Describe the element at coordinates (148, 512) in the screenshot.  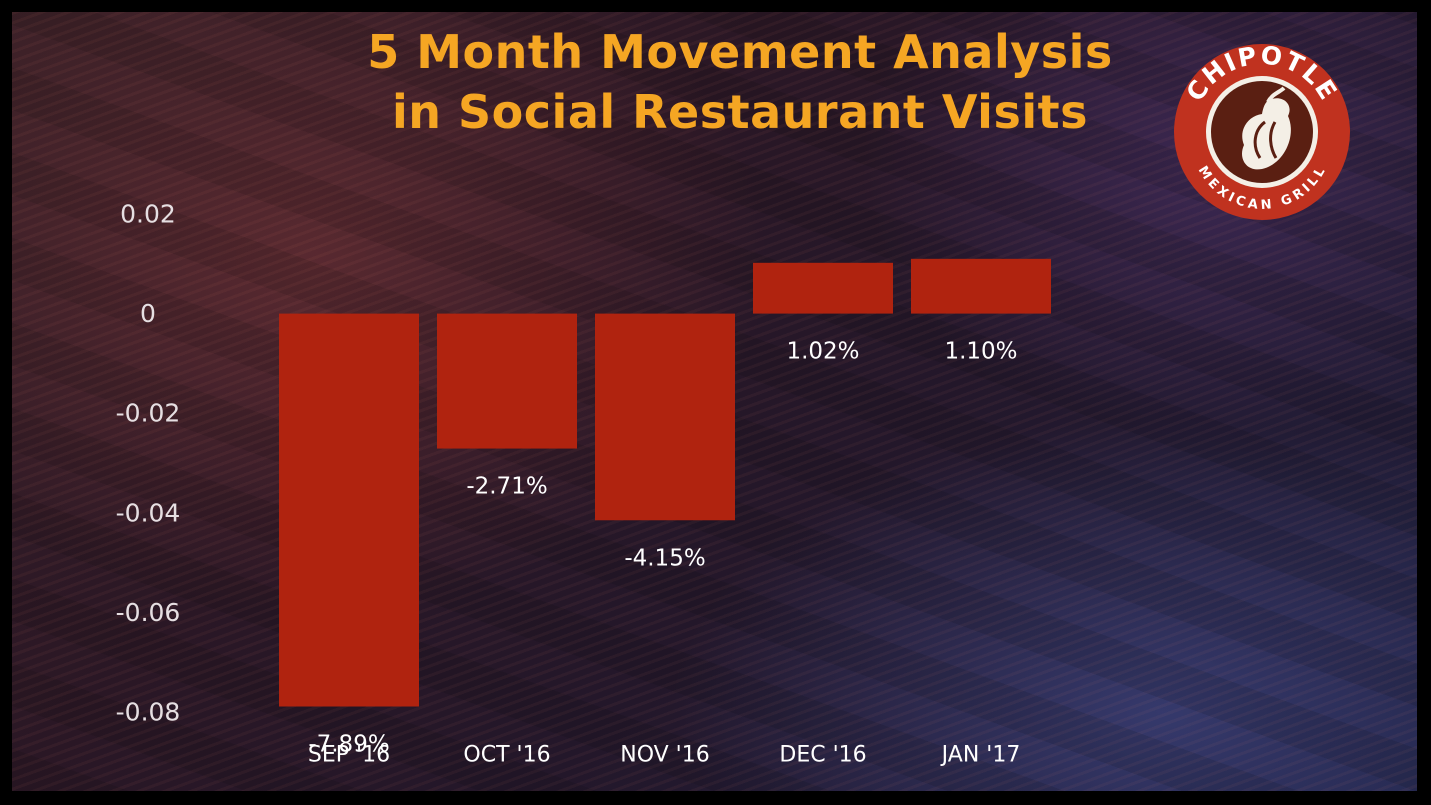
I see `y-tick-label: -0.04` at that location.